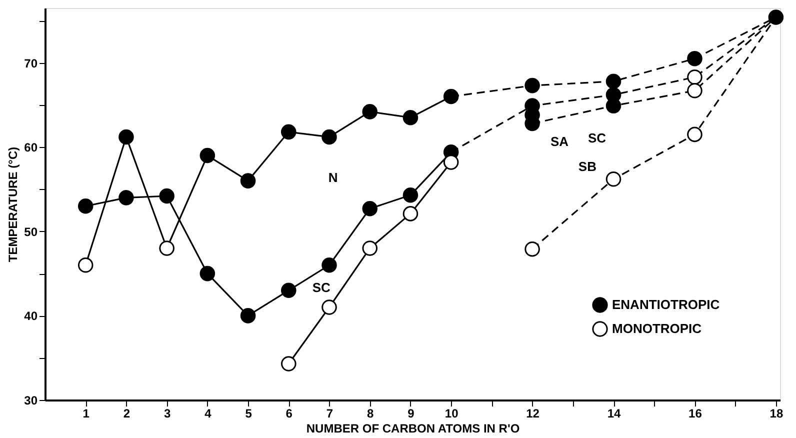 This screenshot has height=438, width=796. Describe the element at coordinates (13, 204) in the screenshot. I see `y-axis-title: TEMPERATURE (°C)` at that location.